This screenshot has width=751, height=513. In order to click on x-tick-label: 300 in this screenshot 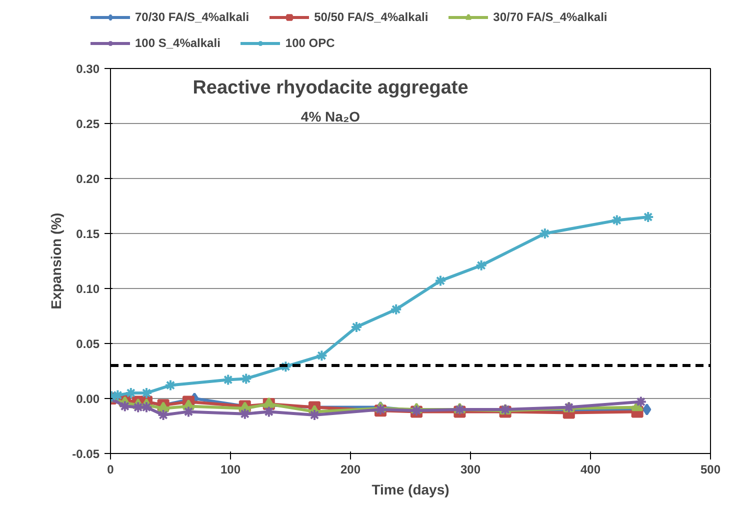, I will do `click(470, 469)`.